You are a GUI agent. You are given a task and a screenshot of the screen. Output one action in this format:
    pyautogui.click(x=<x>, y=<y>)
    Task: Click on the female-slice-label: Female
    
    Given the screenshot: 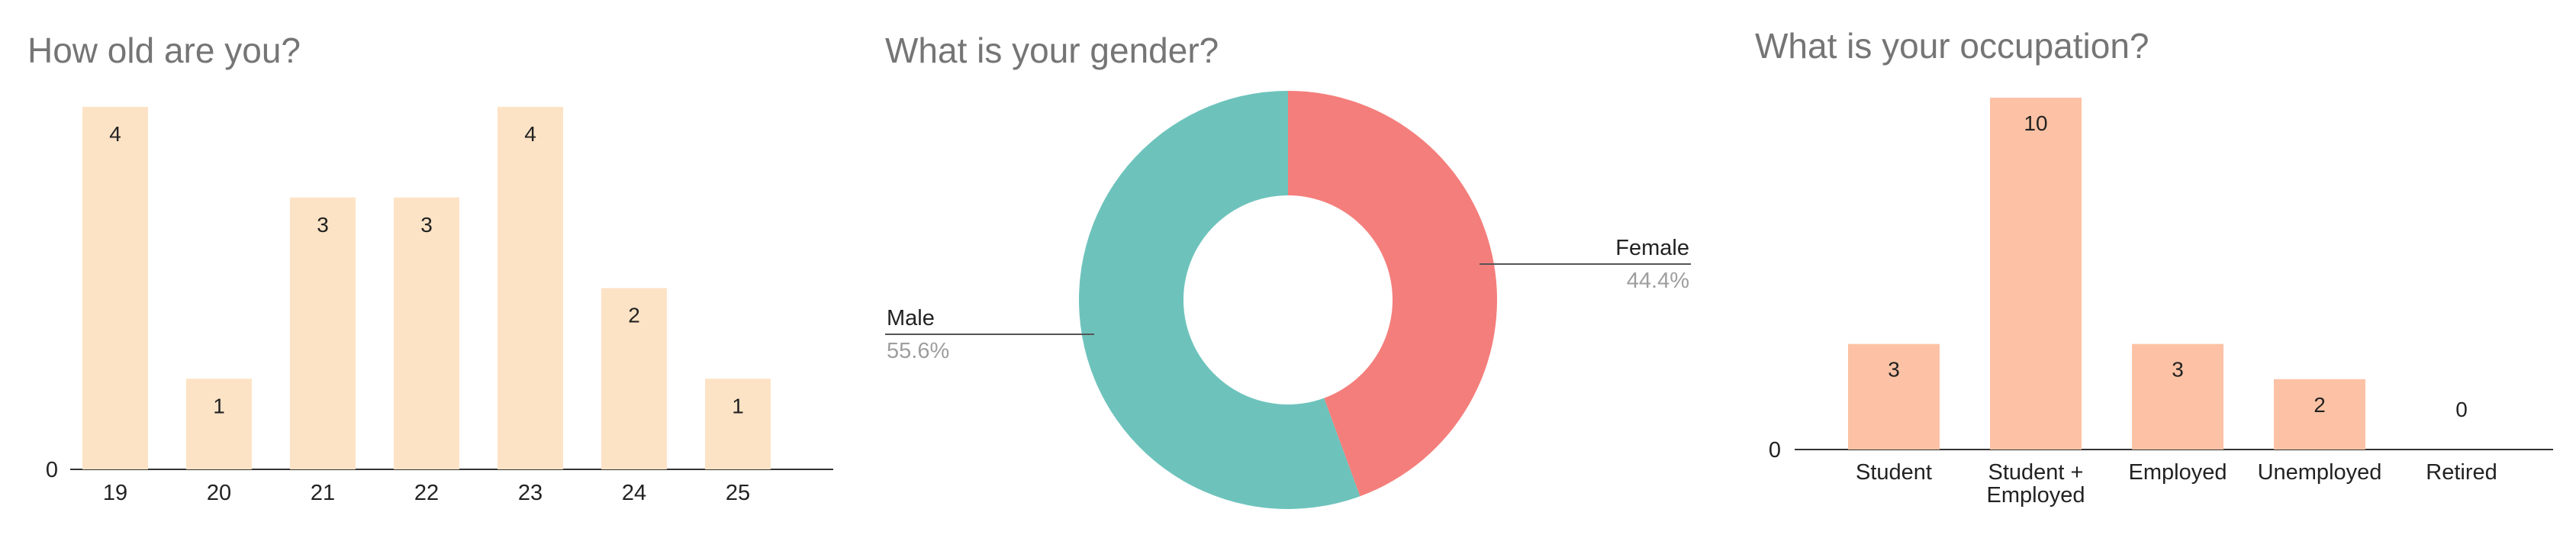 What is the action you would take?
    pyautogui.click(x=1652, y=248)
    